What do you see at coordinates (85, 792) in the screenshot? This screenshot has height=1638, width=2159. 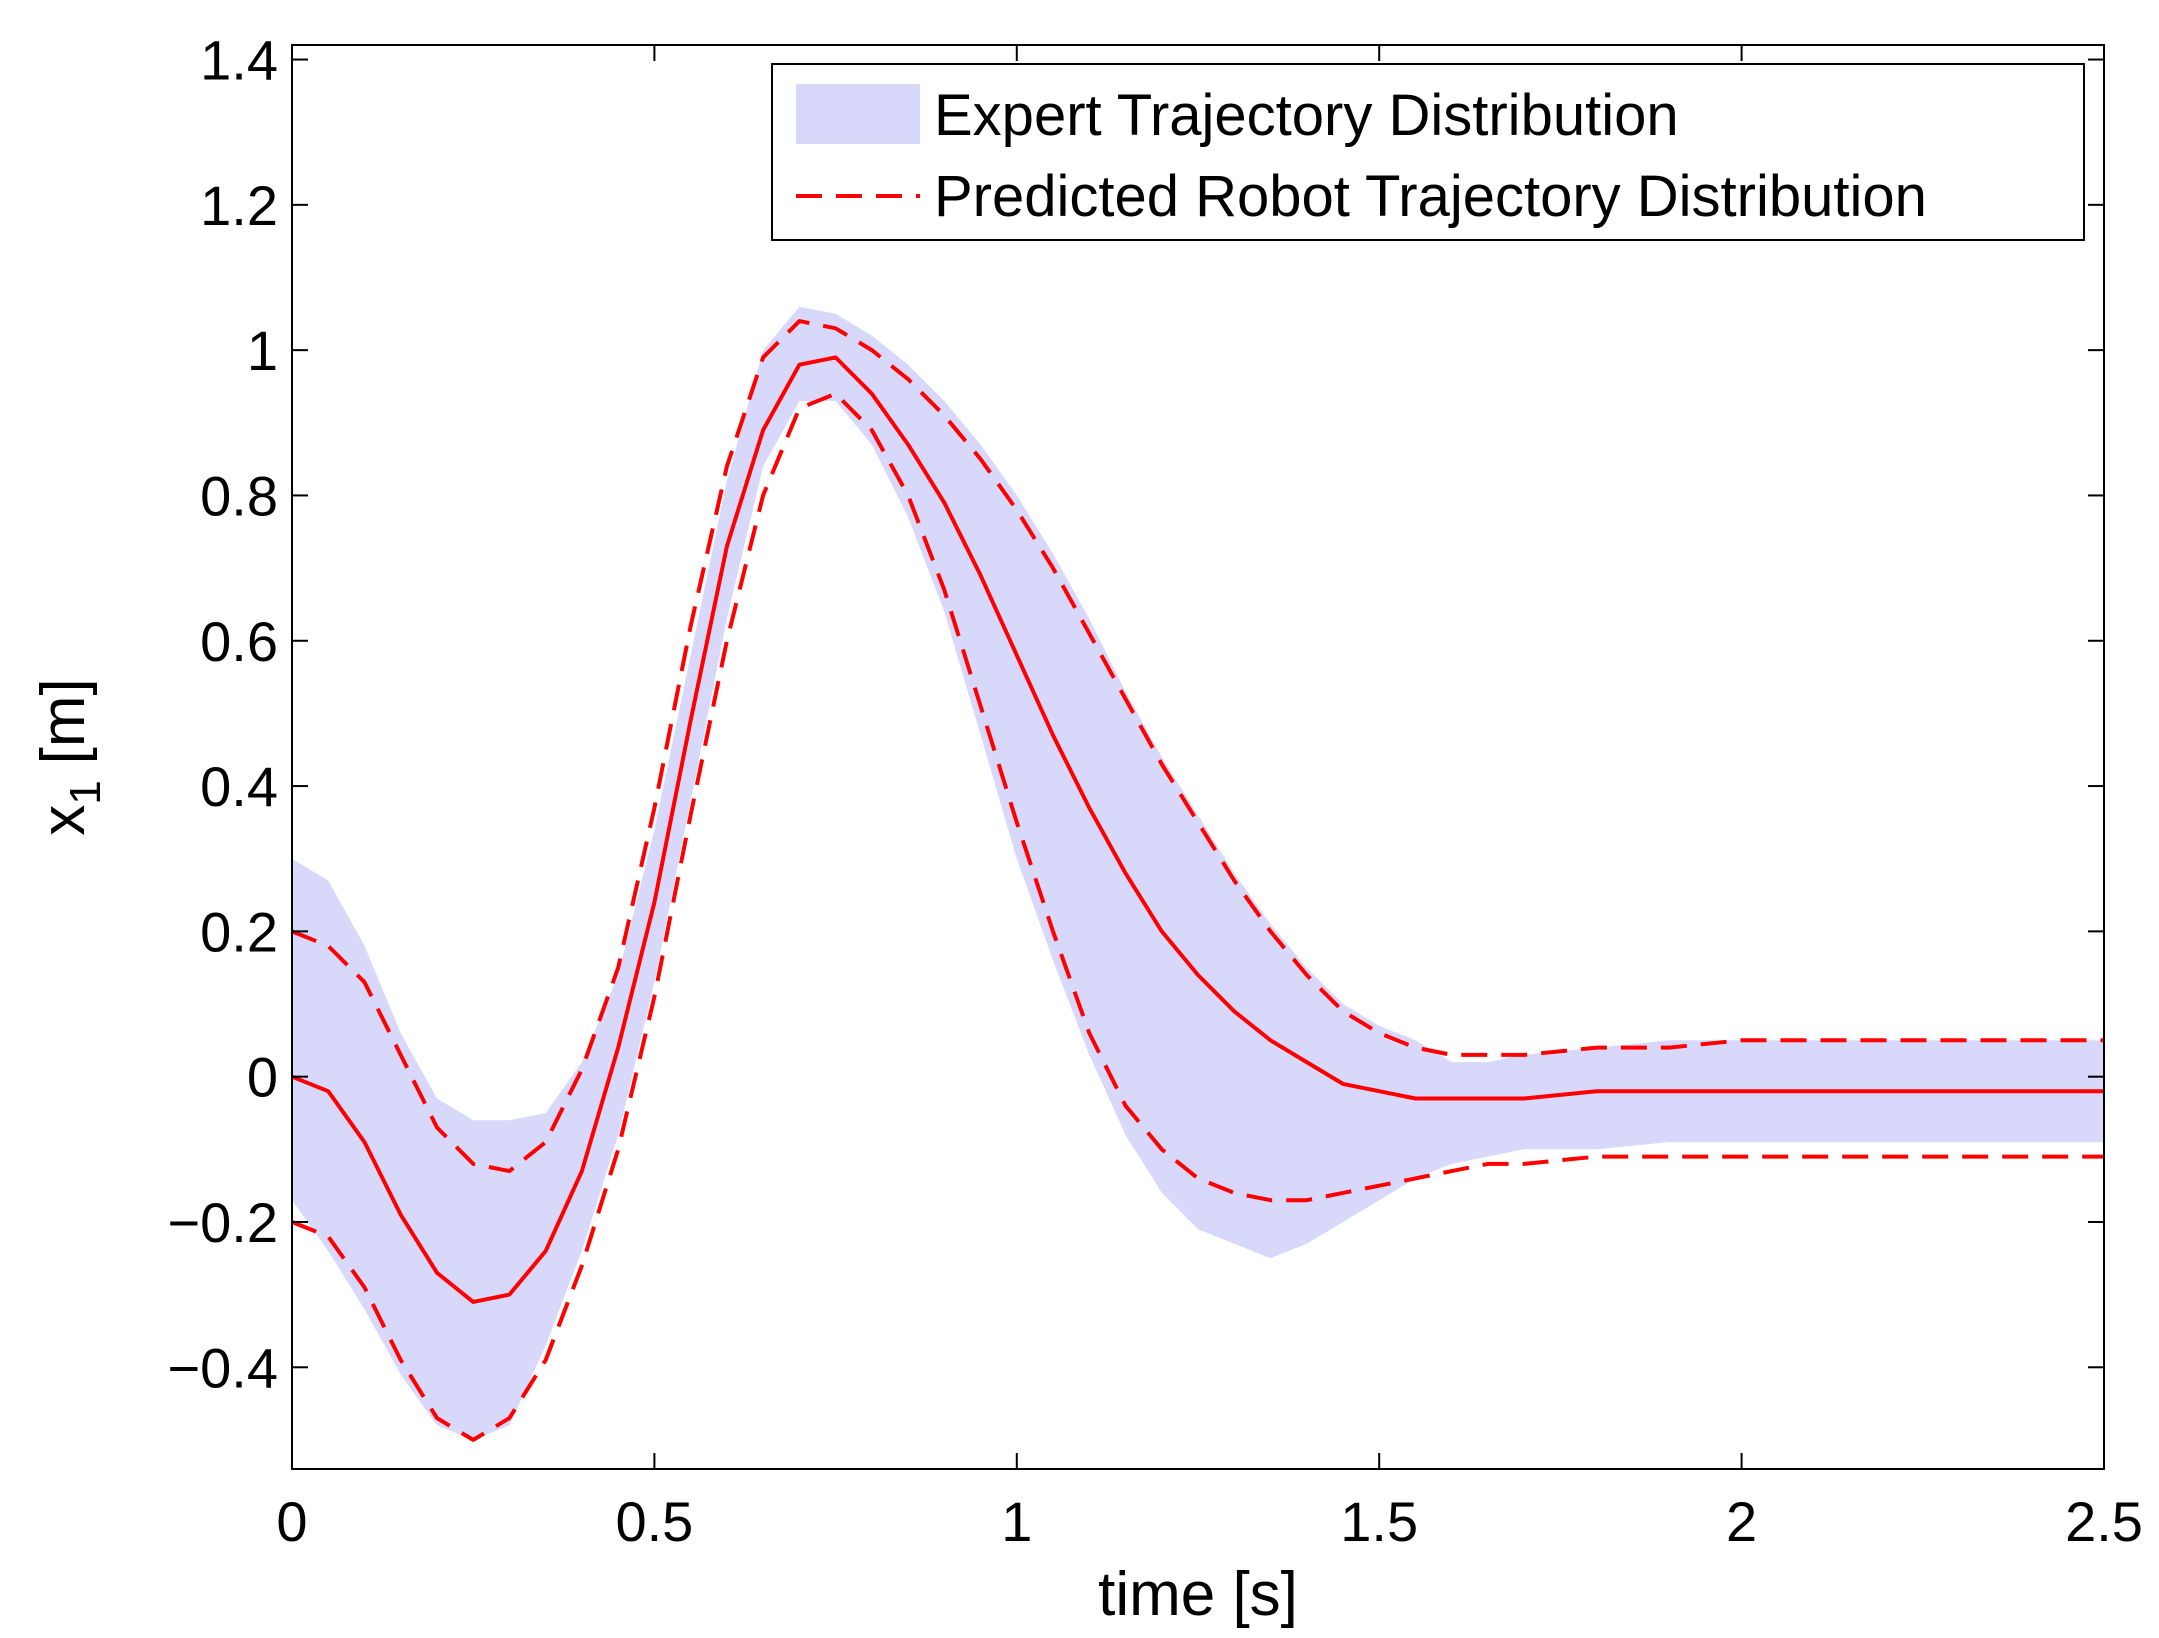 I see `y-axis-label-subscript: 1` at bounding box center [85, 792].